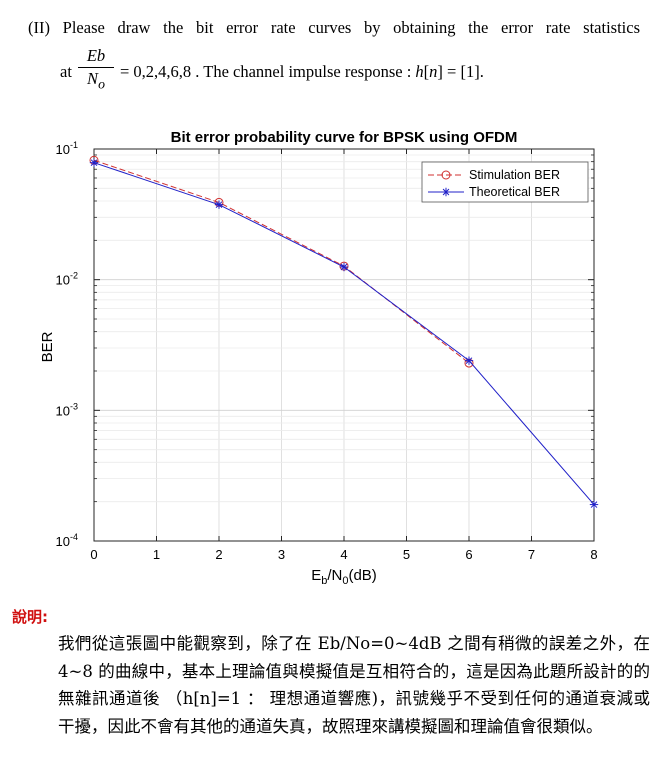  I want to click on x-tick-label: 7, so click(531, 554).